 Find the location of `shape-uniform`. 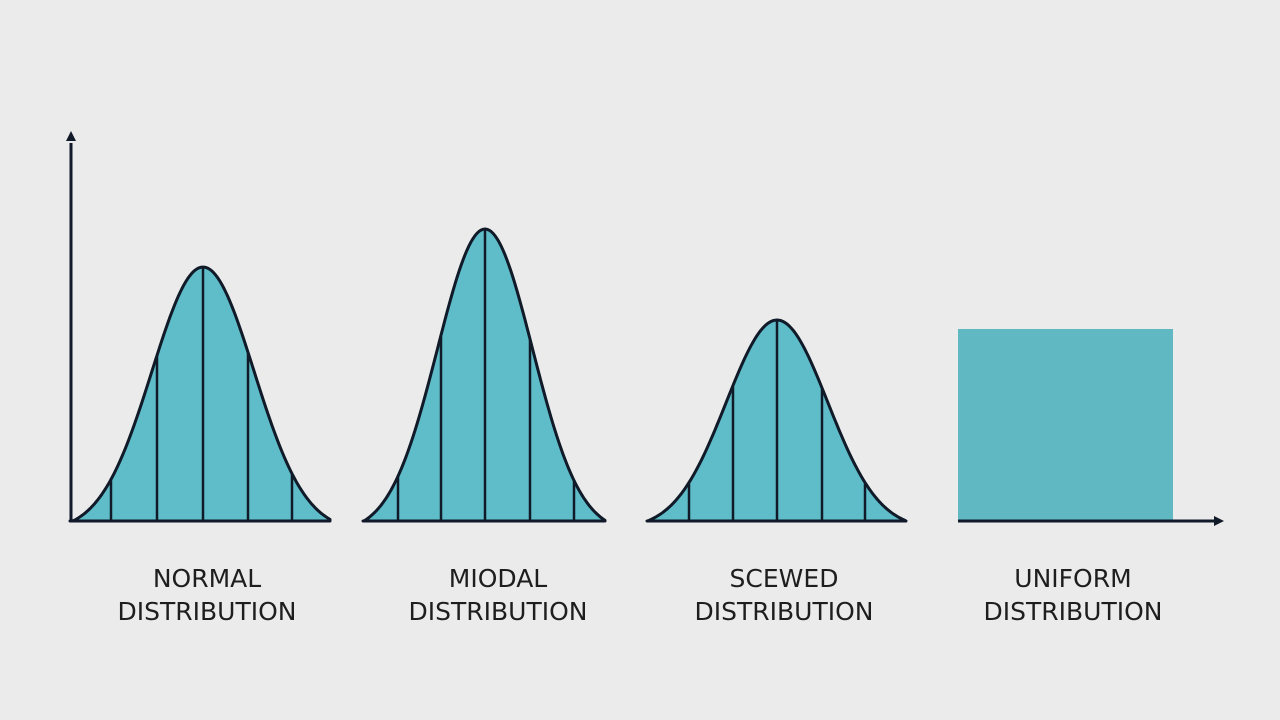

shape-uniform is located at coordinates (1065, 425).